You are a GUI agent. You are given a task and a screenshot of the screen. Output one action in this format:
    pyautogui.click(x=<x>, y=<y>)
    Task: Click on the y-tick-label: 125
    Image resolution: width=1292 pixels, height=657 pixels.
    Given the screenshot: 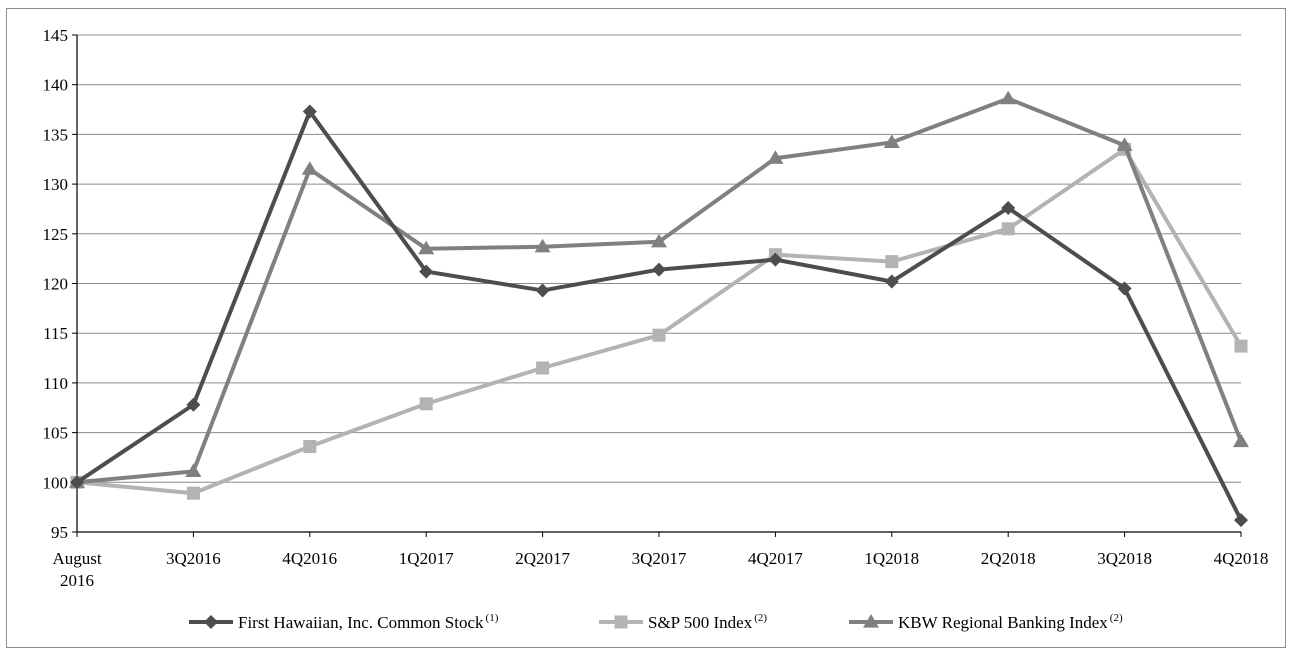 What is the action you would take?
    pyautogui.click(x=56, y=234)
    